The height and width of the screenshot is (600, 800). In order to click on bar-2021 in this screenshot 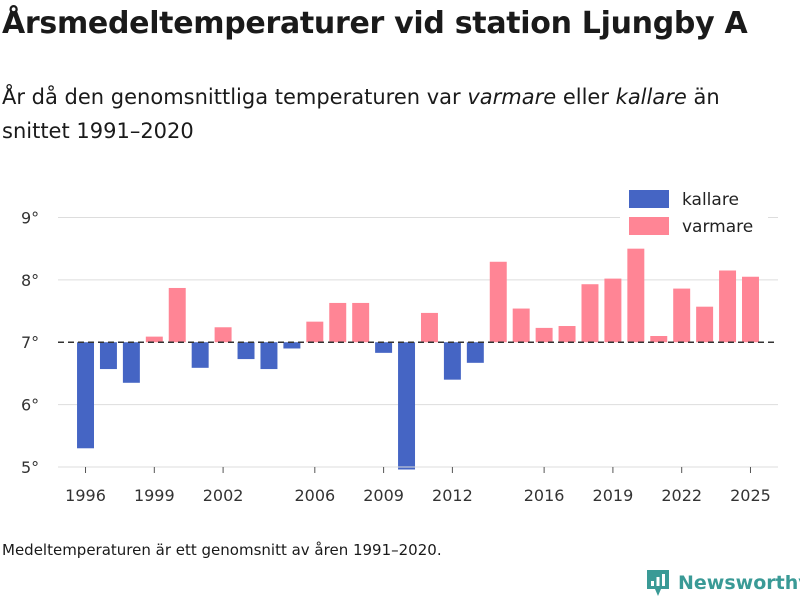, I will do `click(659, 339)`.